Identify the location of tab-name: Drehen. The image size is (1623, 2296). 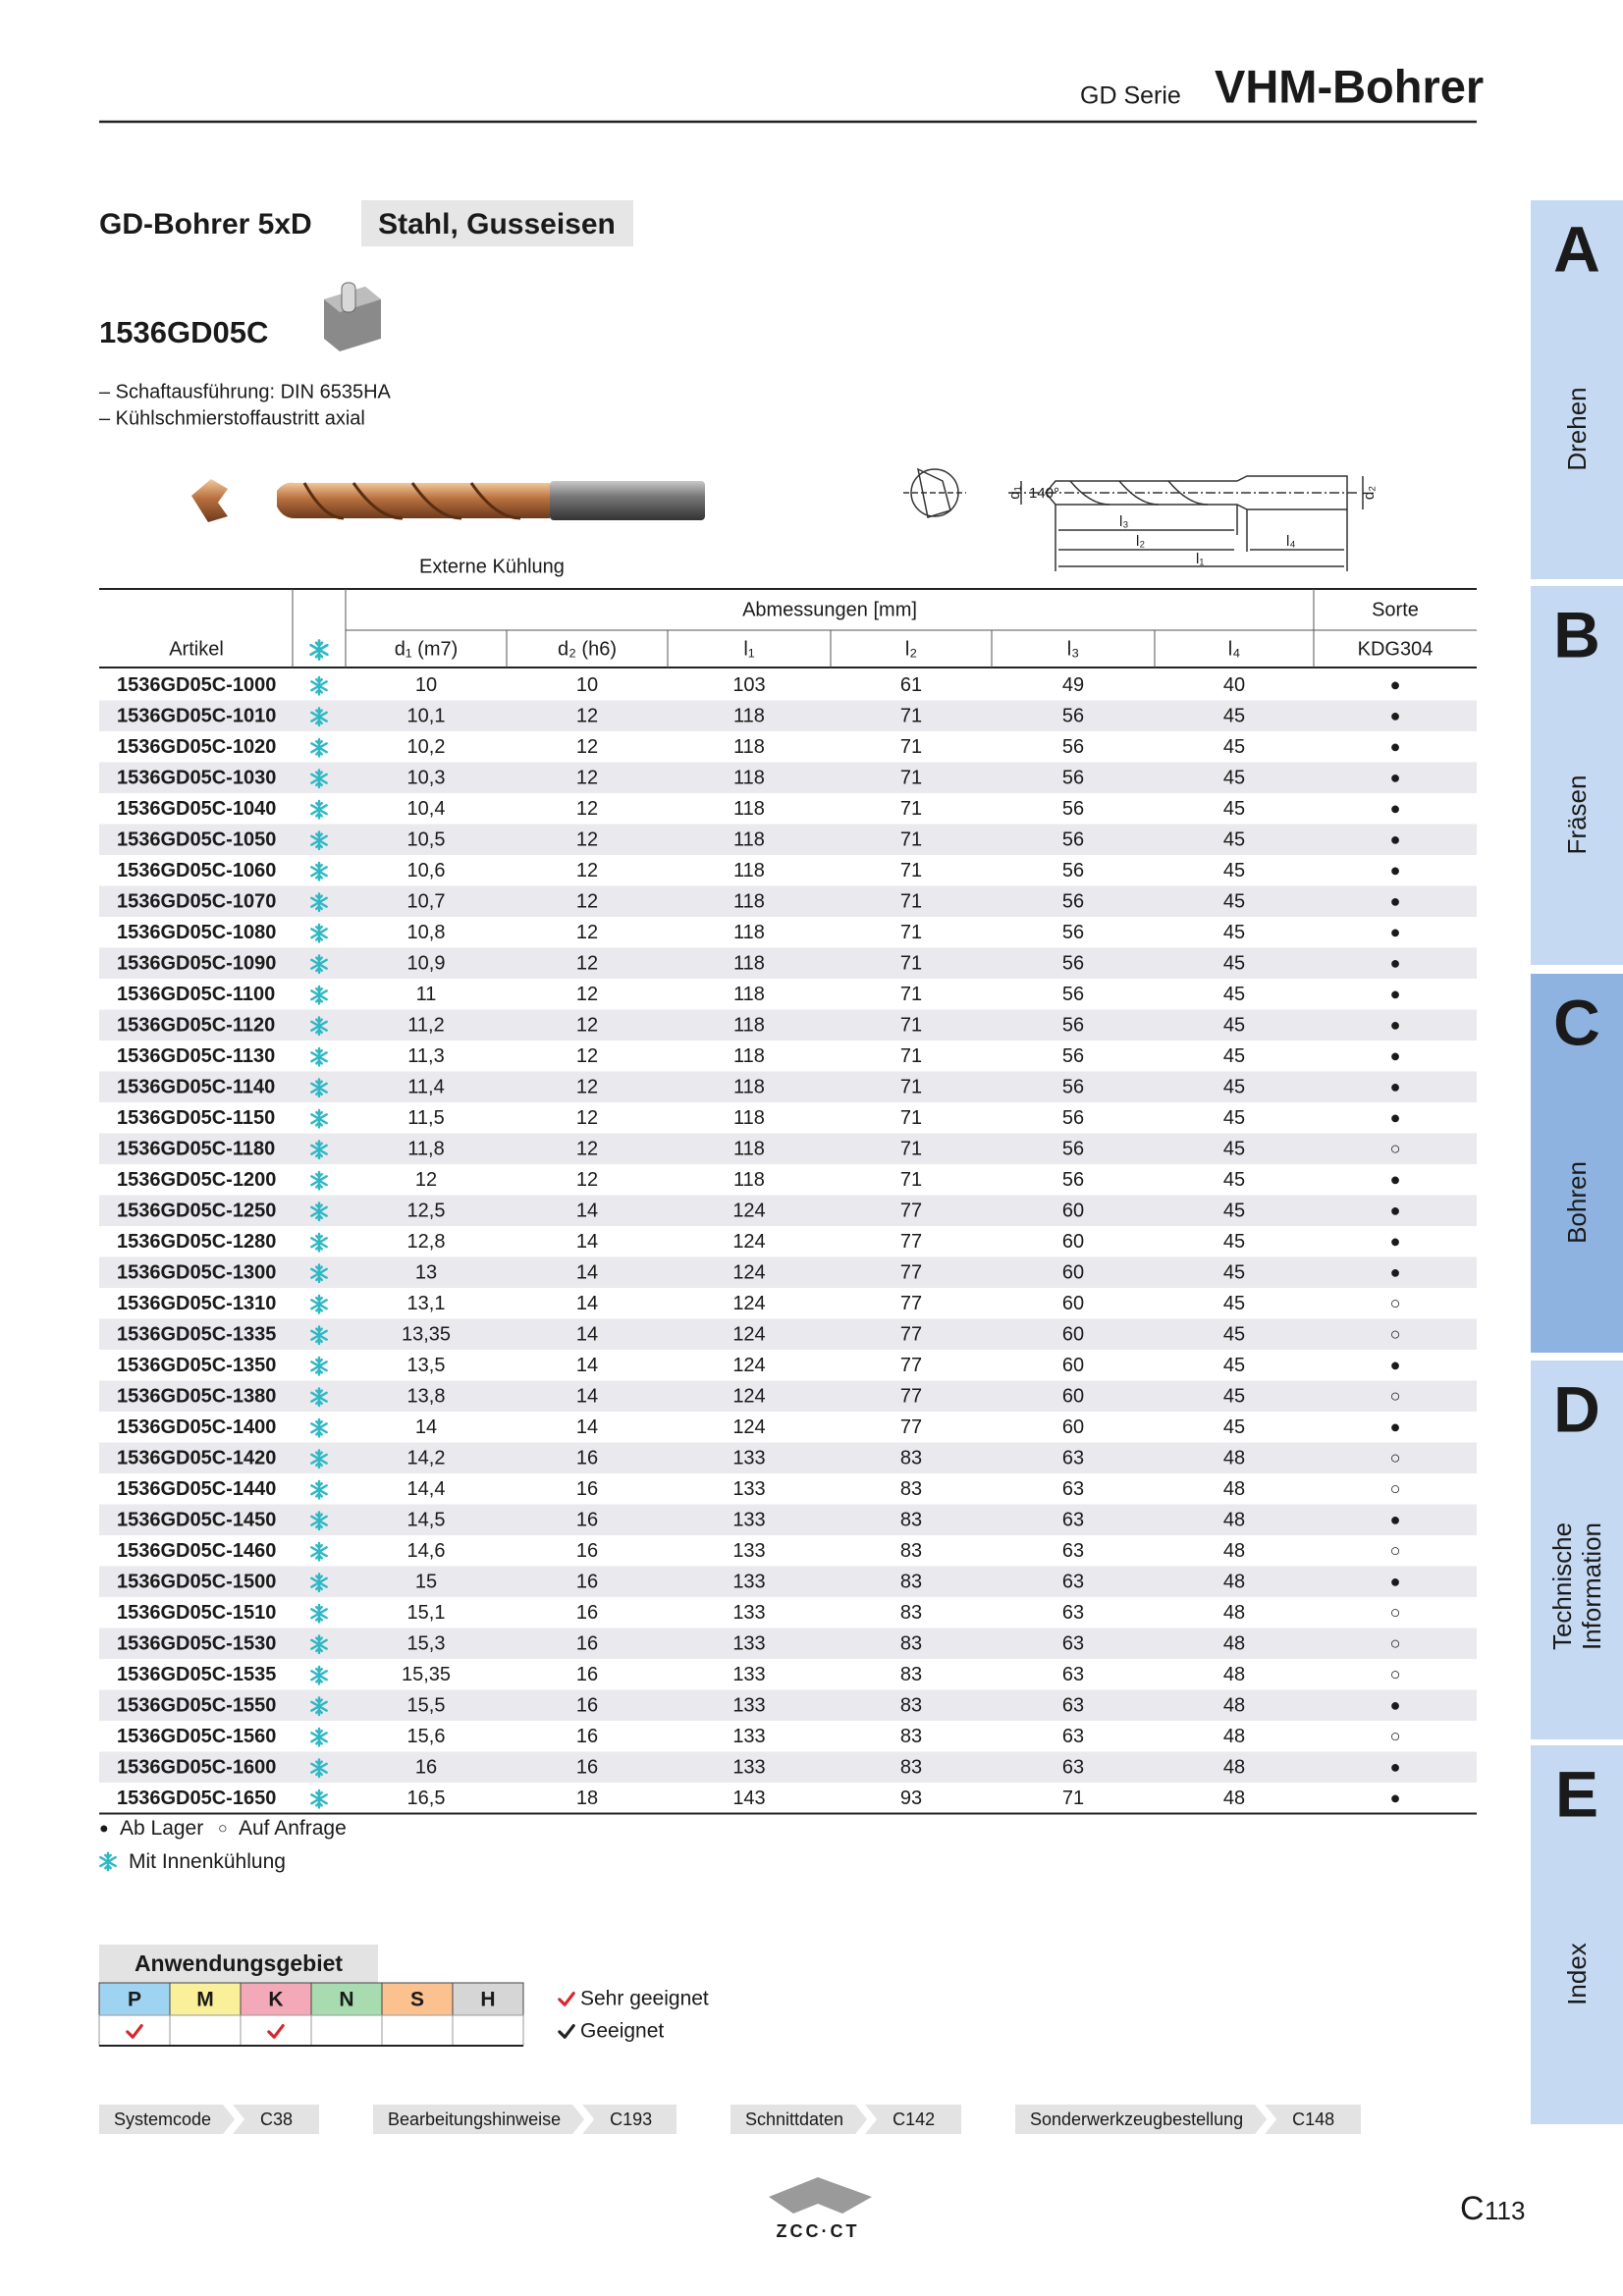
(1577, 429).